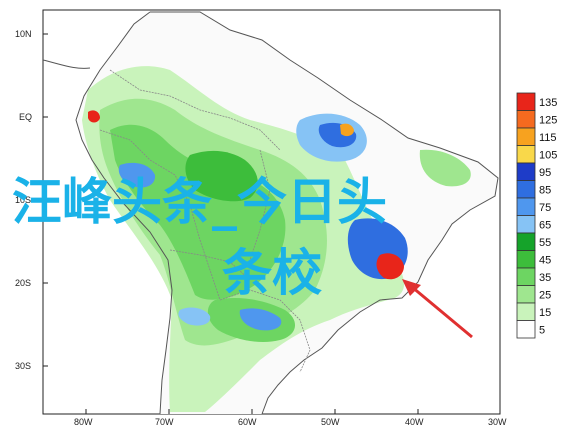 The height and width of the screenshot is (434, 575). I want to click on legend-label: 65, so click(545, 225).